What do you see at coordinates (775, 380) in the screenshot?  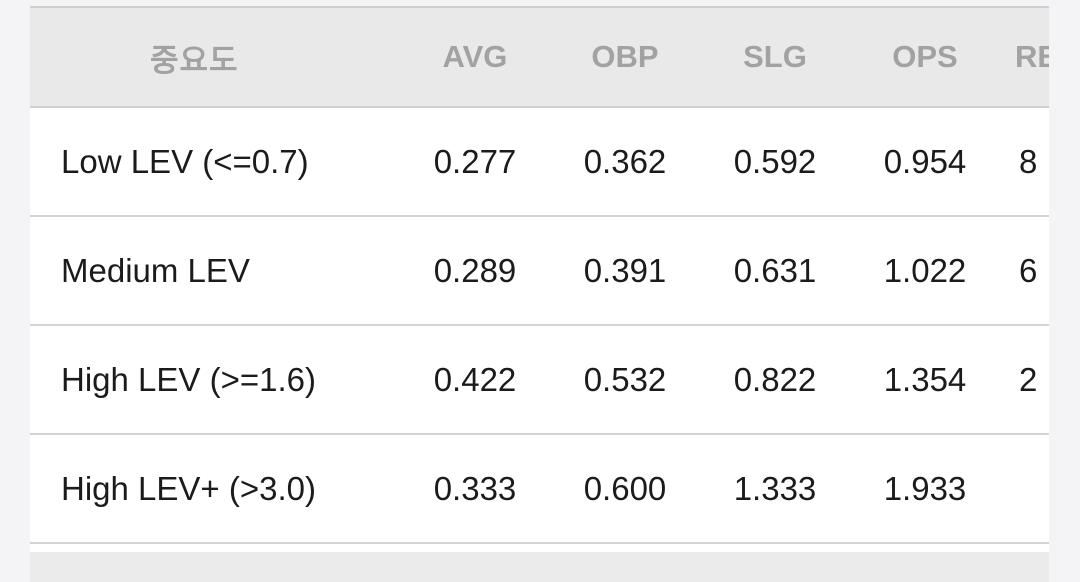 I see `cell-slg: 0.822` at bounding box center [775, 380].